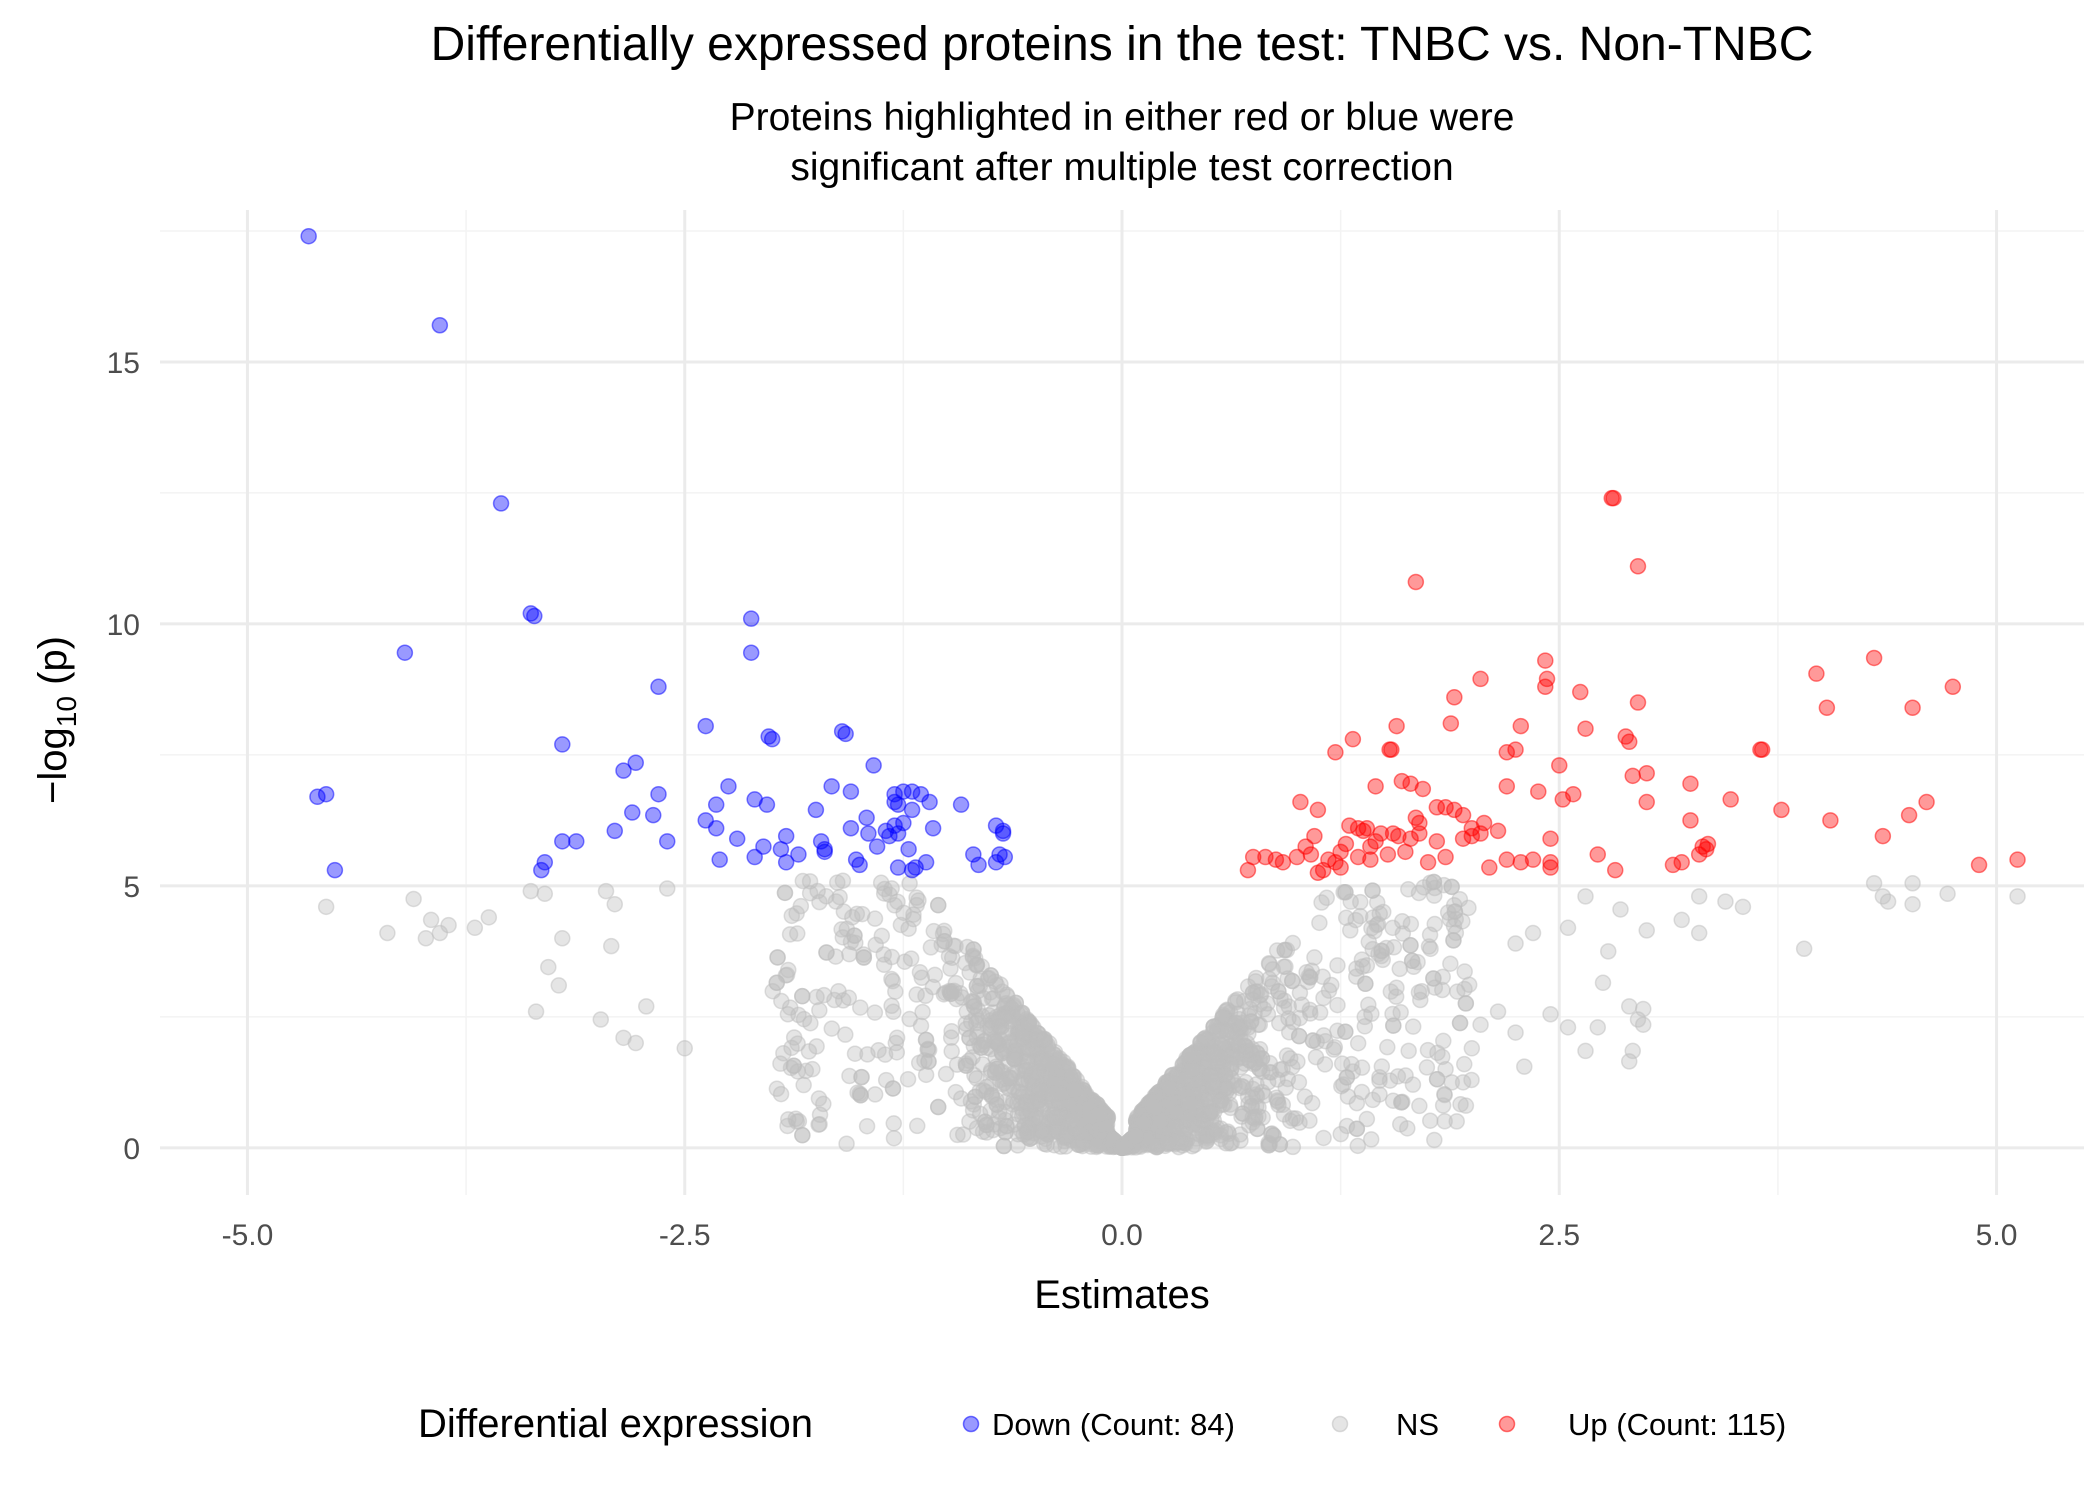  Describe the element at coordinates (66, 711) in the screenshot. I see `y-axis-title-subscript: 10` at that location.